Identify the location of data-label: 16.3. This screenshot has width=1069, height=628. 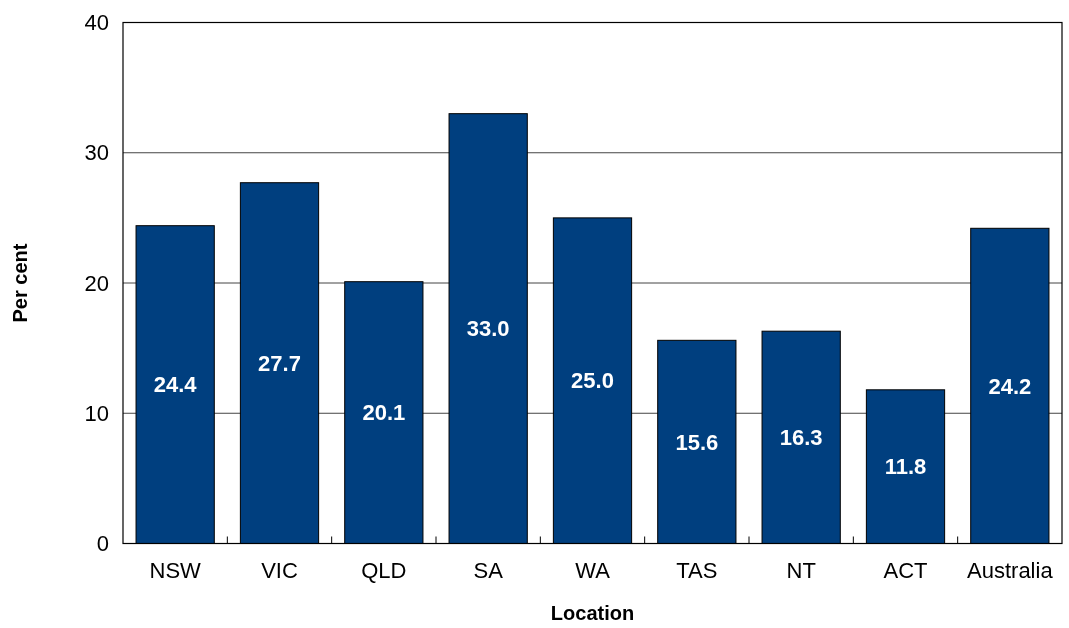
(801, 438).